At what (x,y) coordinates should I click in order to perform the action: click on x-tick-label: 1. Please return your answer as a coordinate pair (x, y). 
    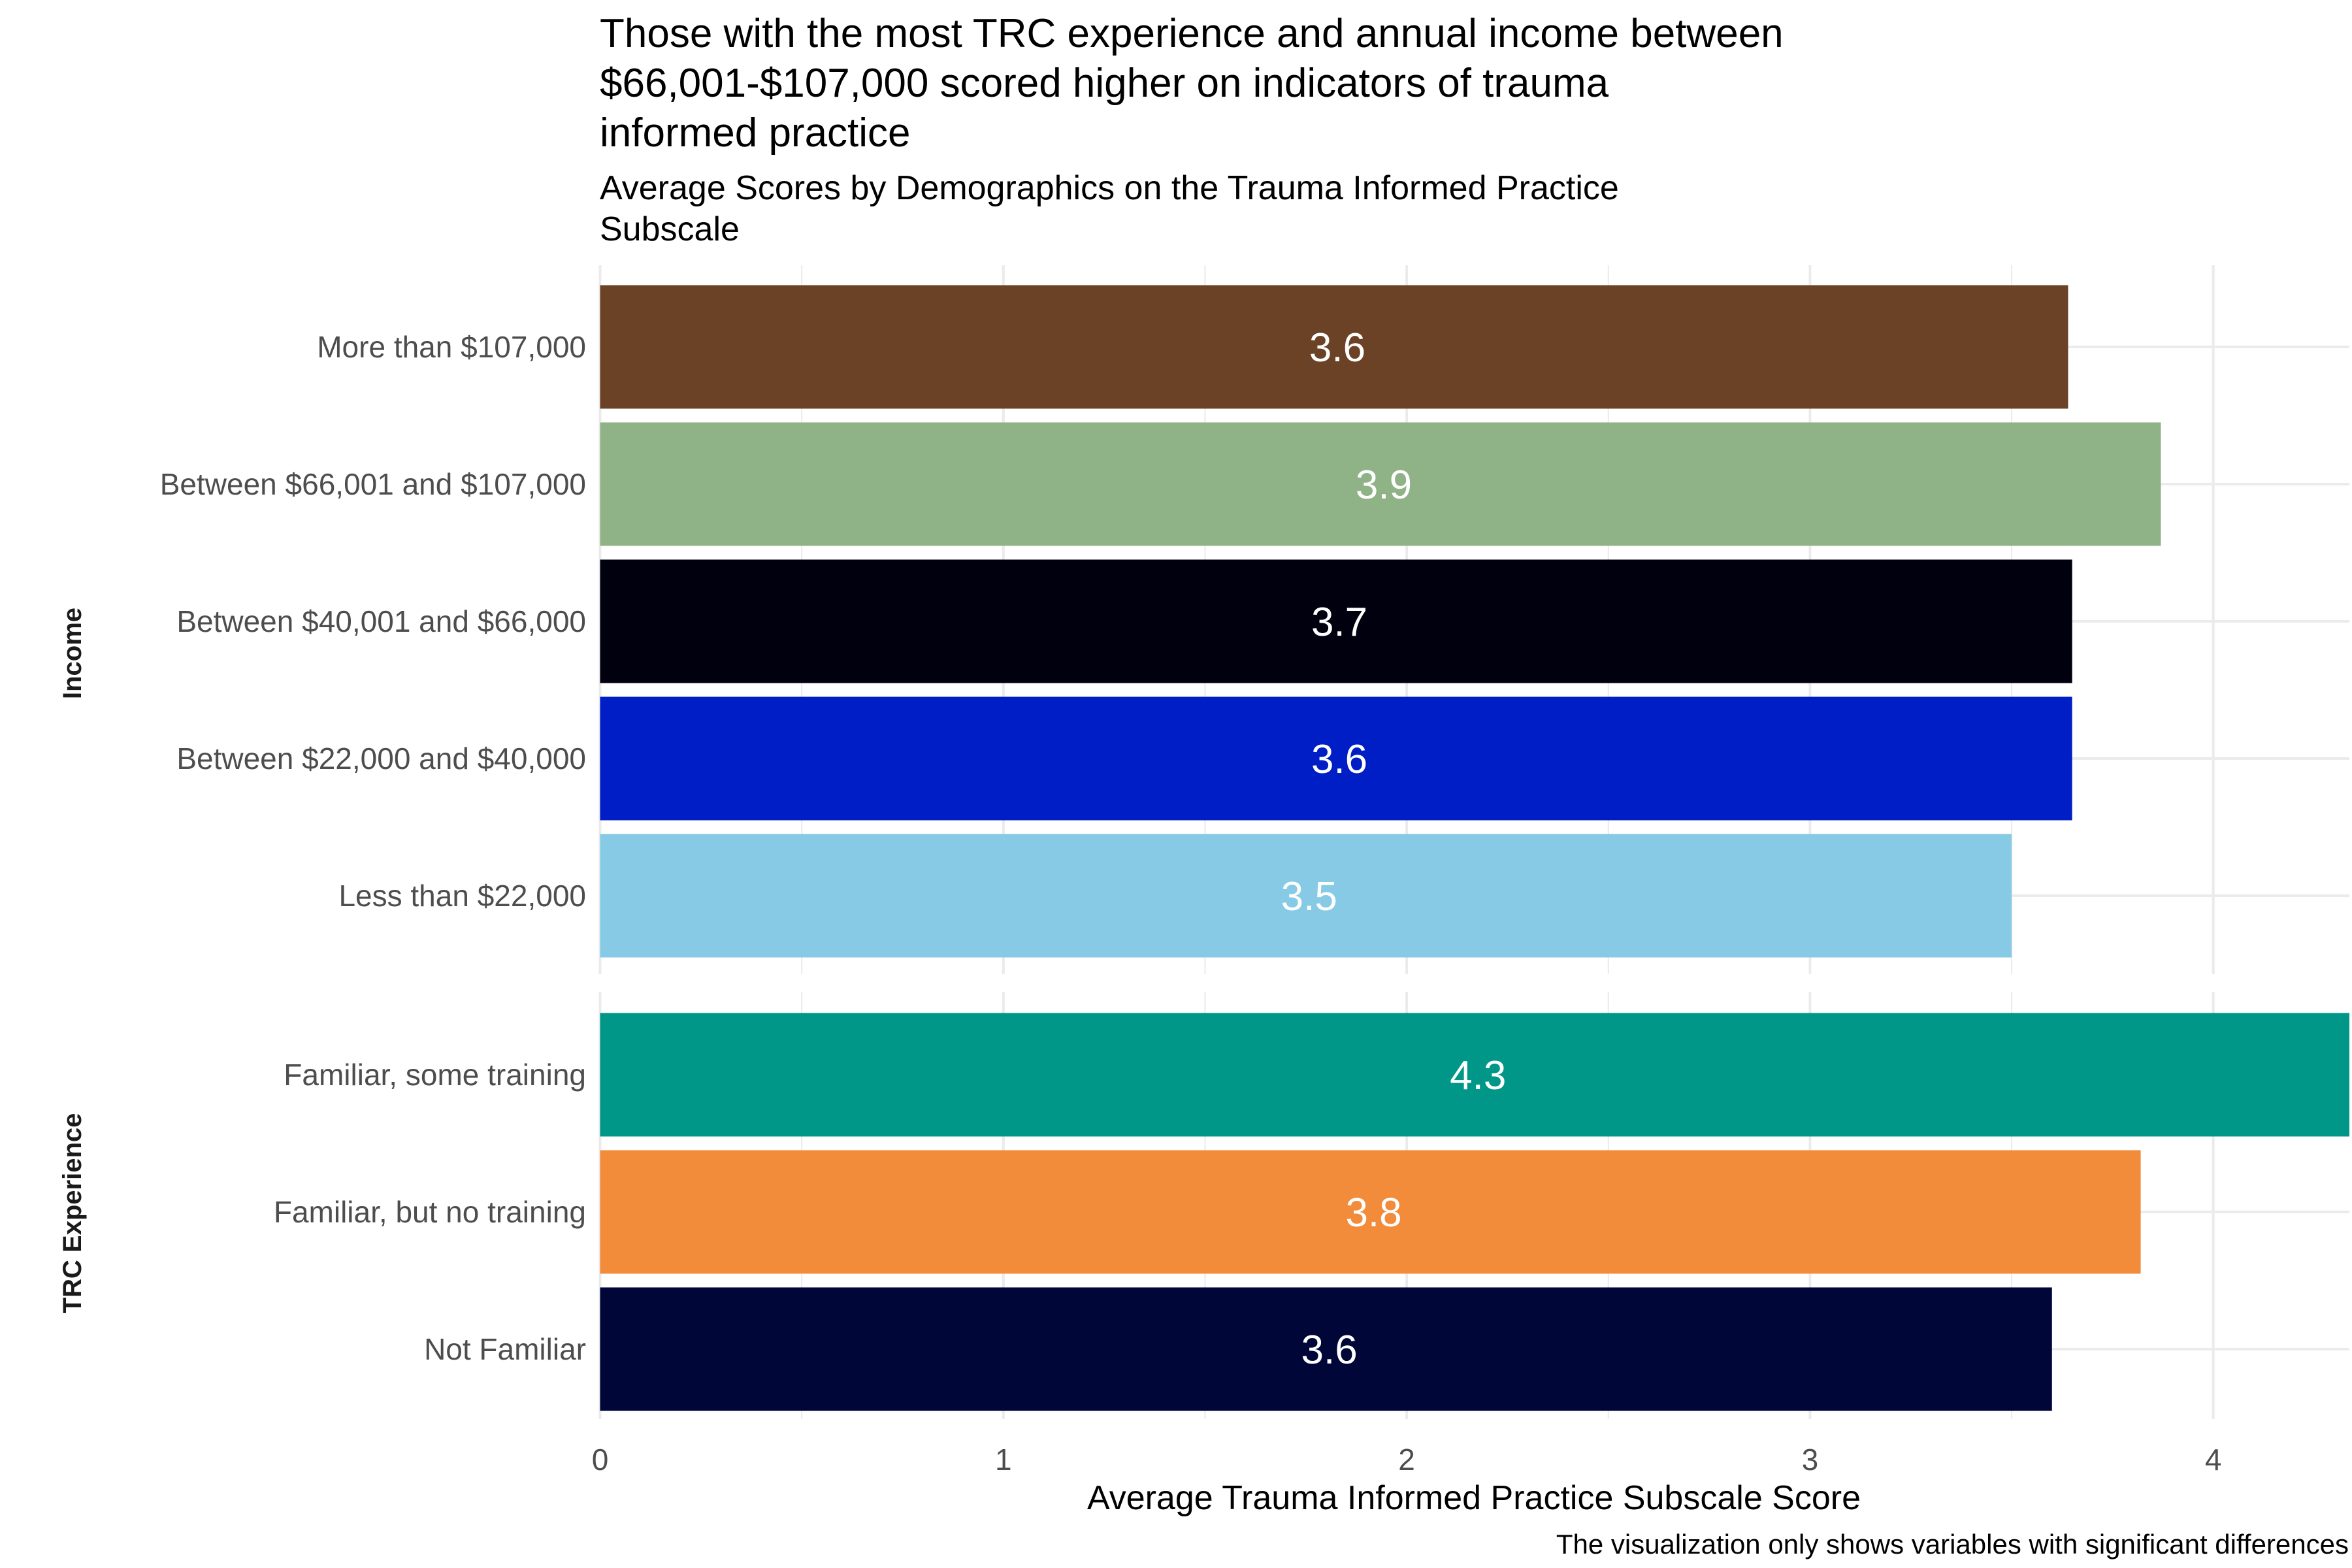
    Looking at the image, I should click on (1003, 1460).